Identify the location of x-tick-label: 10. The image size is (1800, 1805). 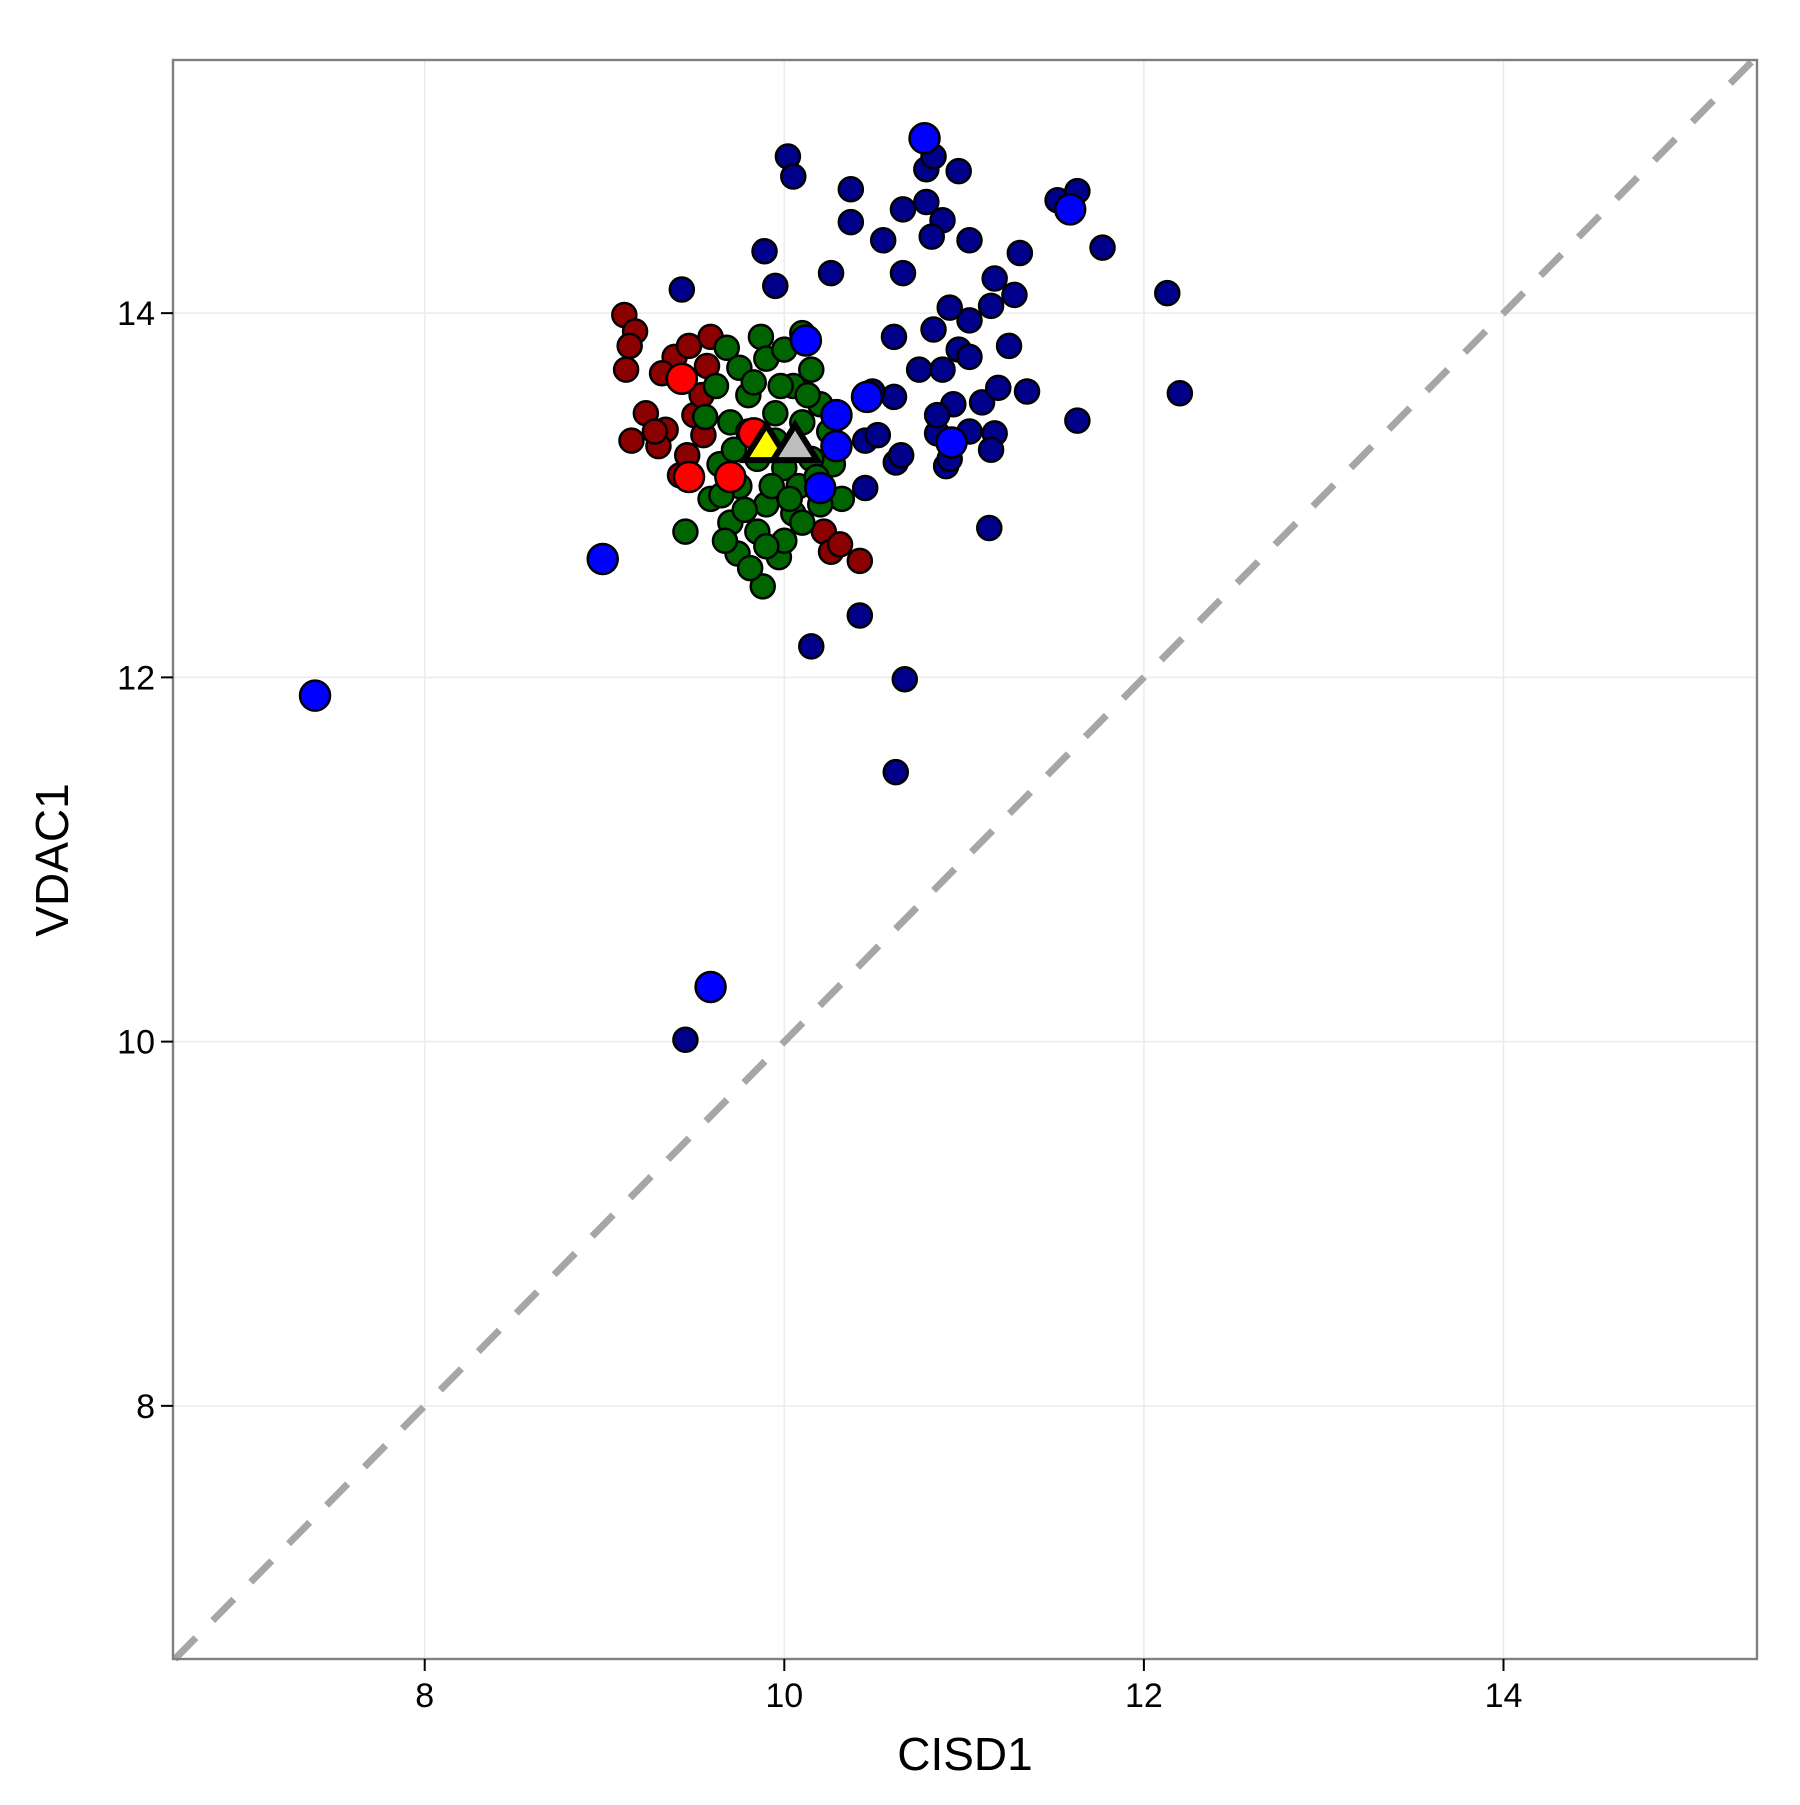
(784, 1696).